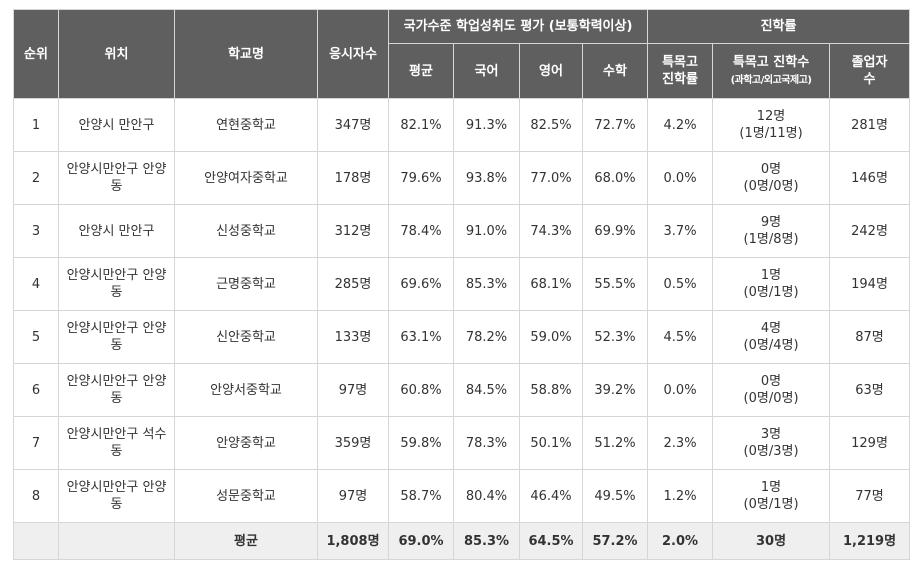 The width and height of the screenshot is (920, 565). What do you see at coordinates (615, 178) in the screenshot?
I see `cell-math: 68.0%` at bounding box center [615, 178].